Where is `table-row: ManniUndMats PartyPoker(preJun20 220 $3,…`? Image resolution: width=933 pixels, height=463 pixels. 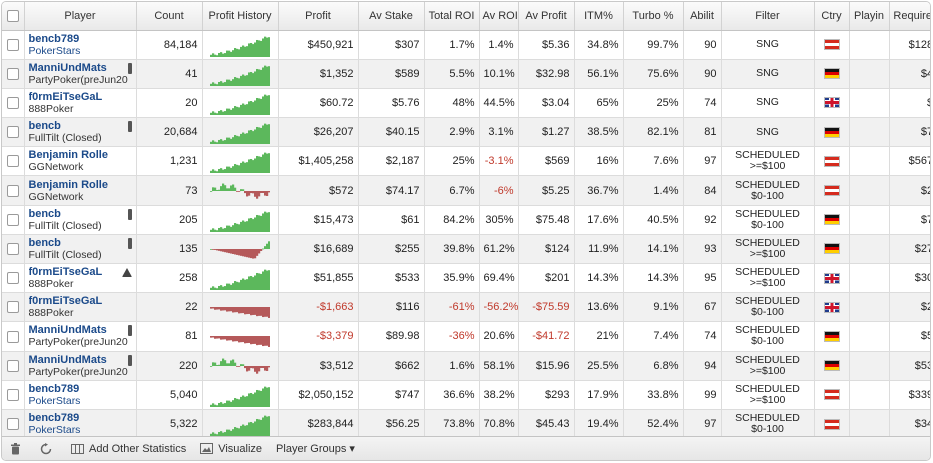 table-row: ManniUndMats PartyPoker(preJun20 220 $3,… is located at coordinates (466, 366).